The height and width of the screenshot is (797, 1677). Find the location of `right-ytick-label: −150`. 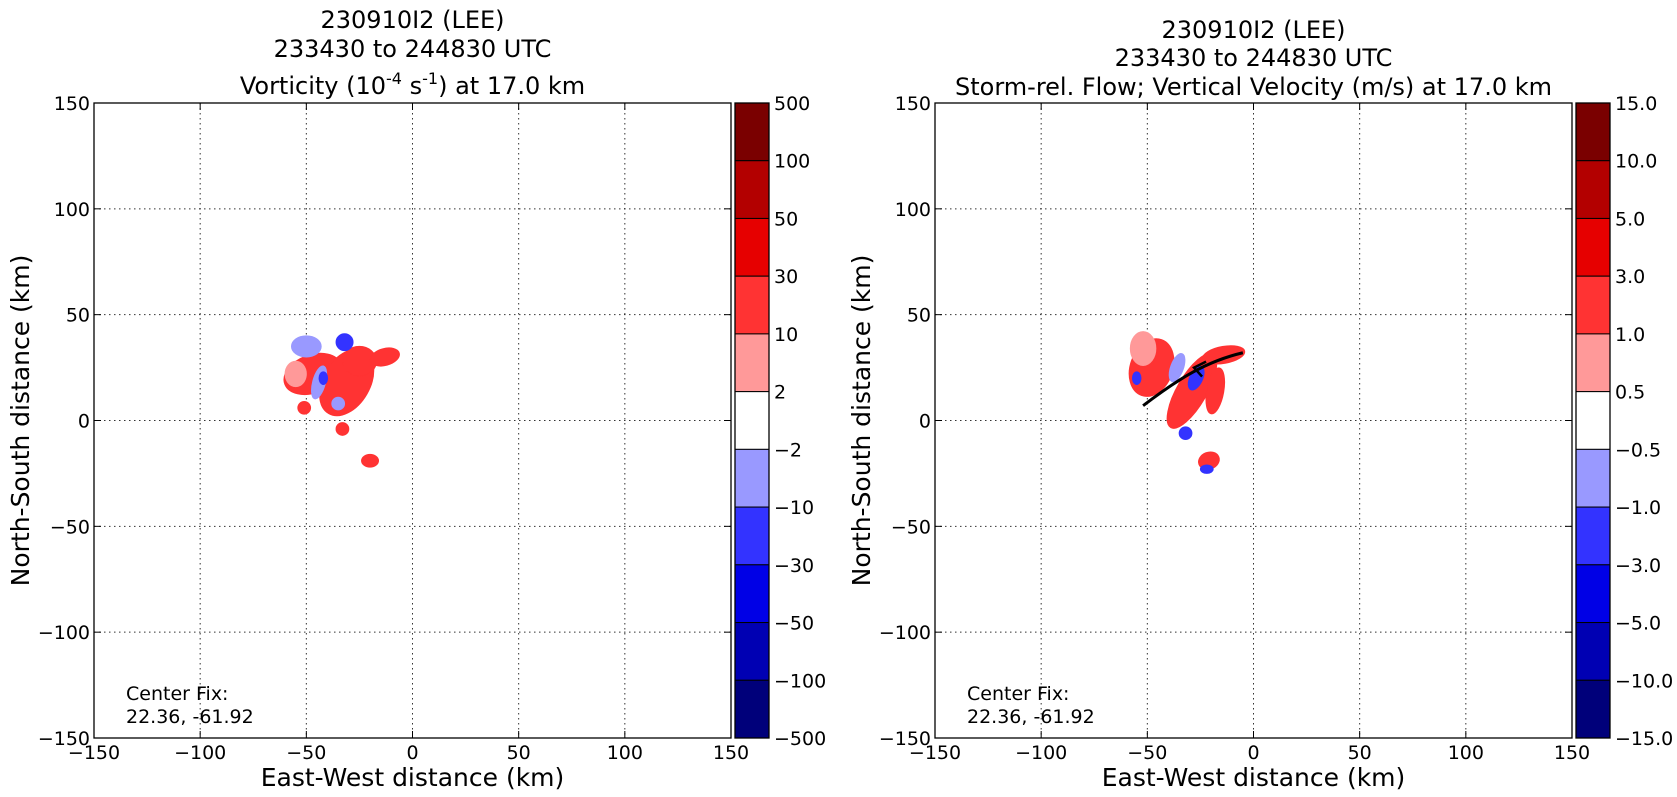

right-ytick-label: −150 is located at coordinates (905, 739).